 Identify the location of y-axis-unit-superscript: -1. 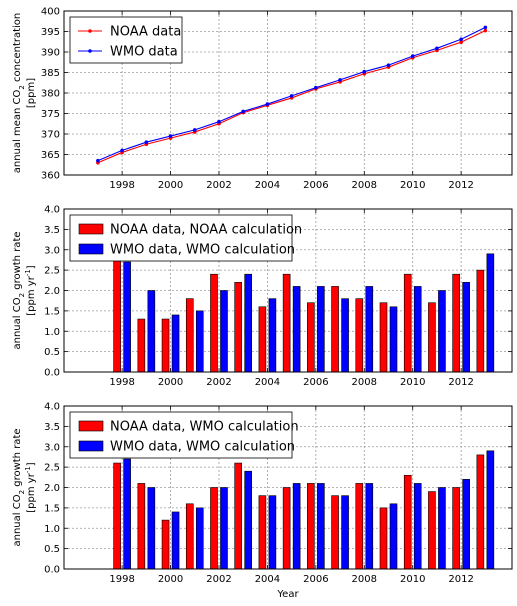
(28, 469).